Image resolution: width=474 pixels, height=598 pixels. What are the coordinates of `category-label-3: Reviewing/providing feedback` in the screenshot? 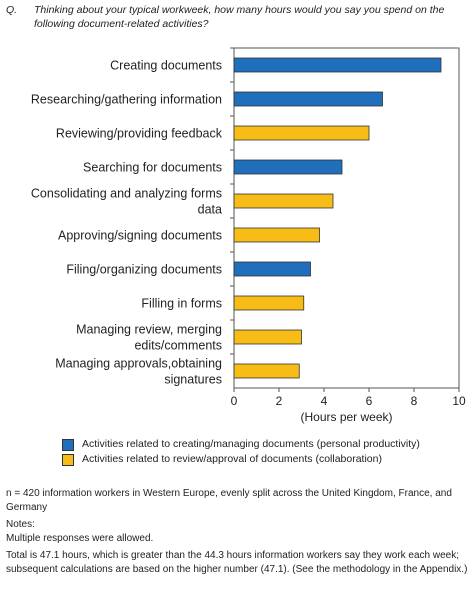 It's located at (139, 134).